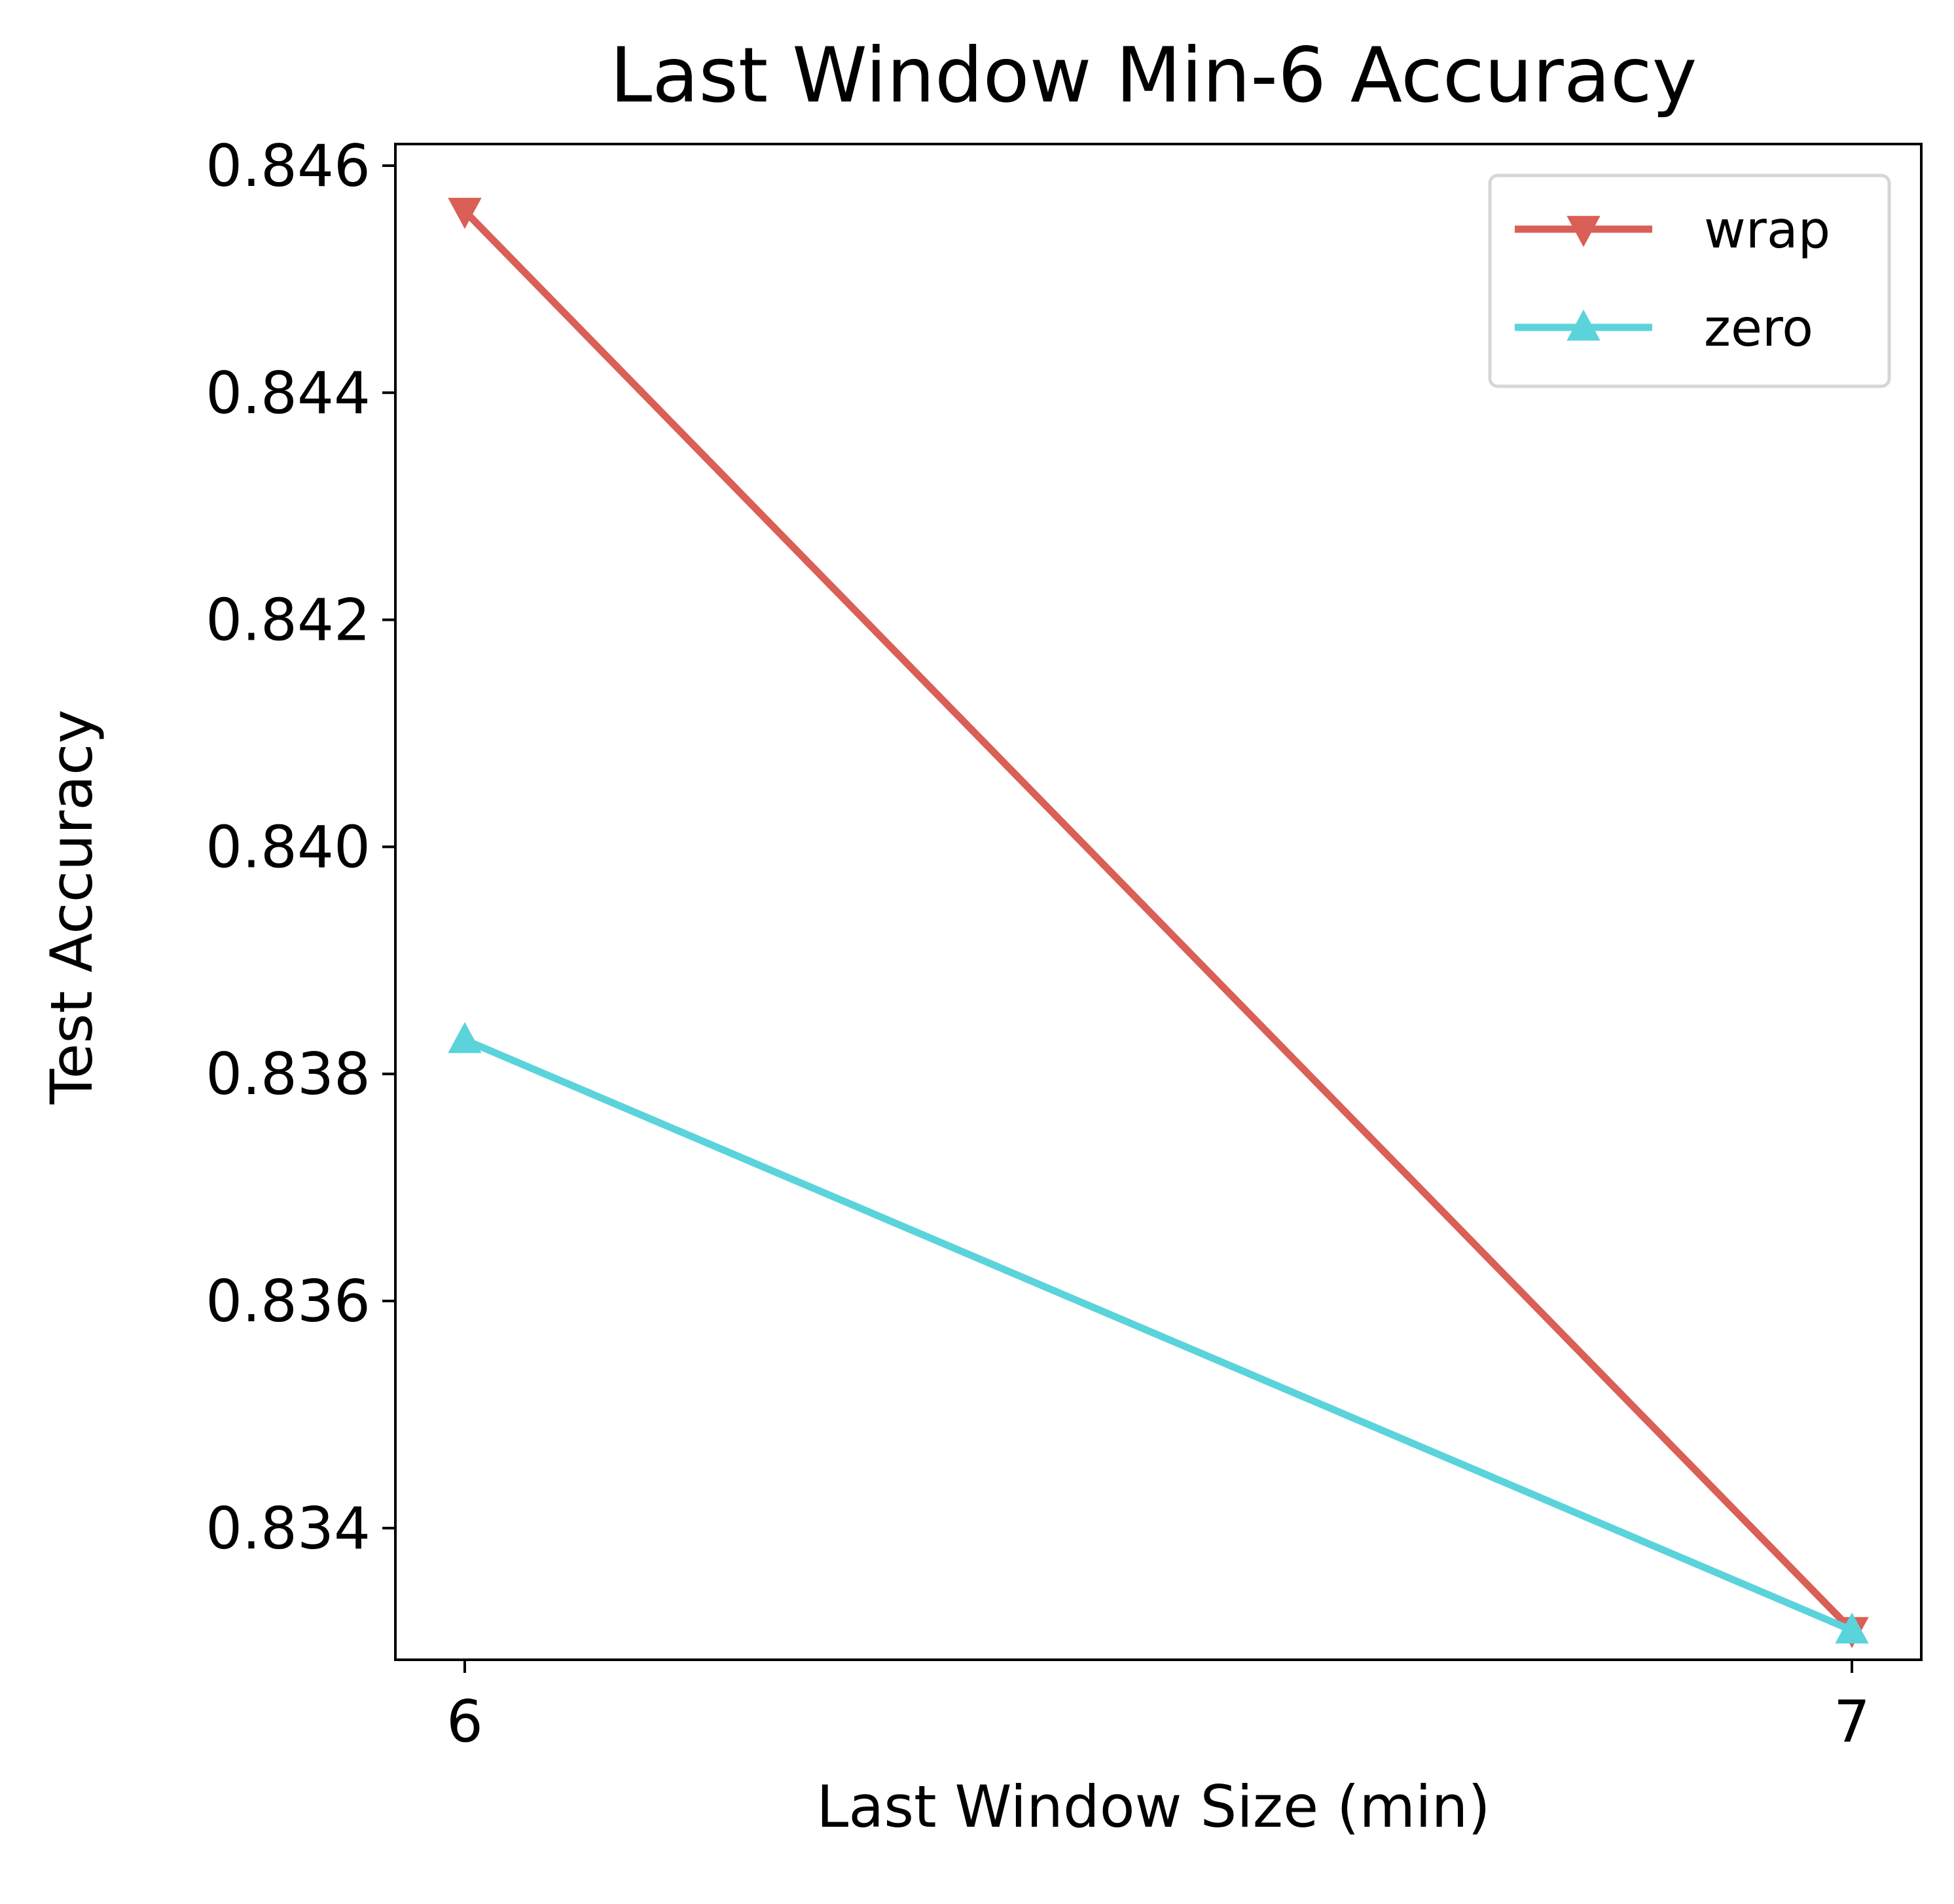 The width and height of the screenshot is (1954, 1904). Describe the element at coordinates (464, 1721) in the screenshot. I see `x-tick-label: 6` at that location.